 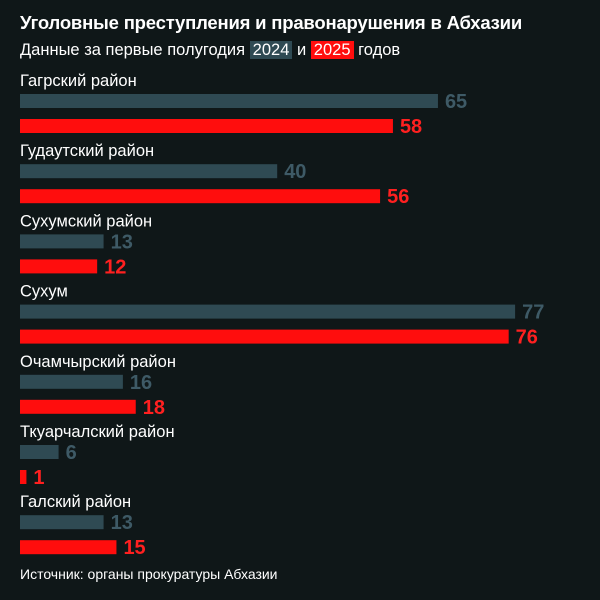 What do you see at coordinates (115, 267) in the screenshot?
I see `data-label-2025: 12` at bounding box center [115, 267].